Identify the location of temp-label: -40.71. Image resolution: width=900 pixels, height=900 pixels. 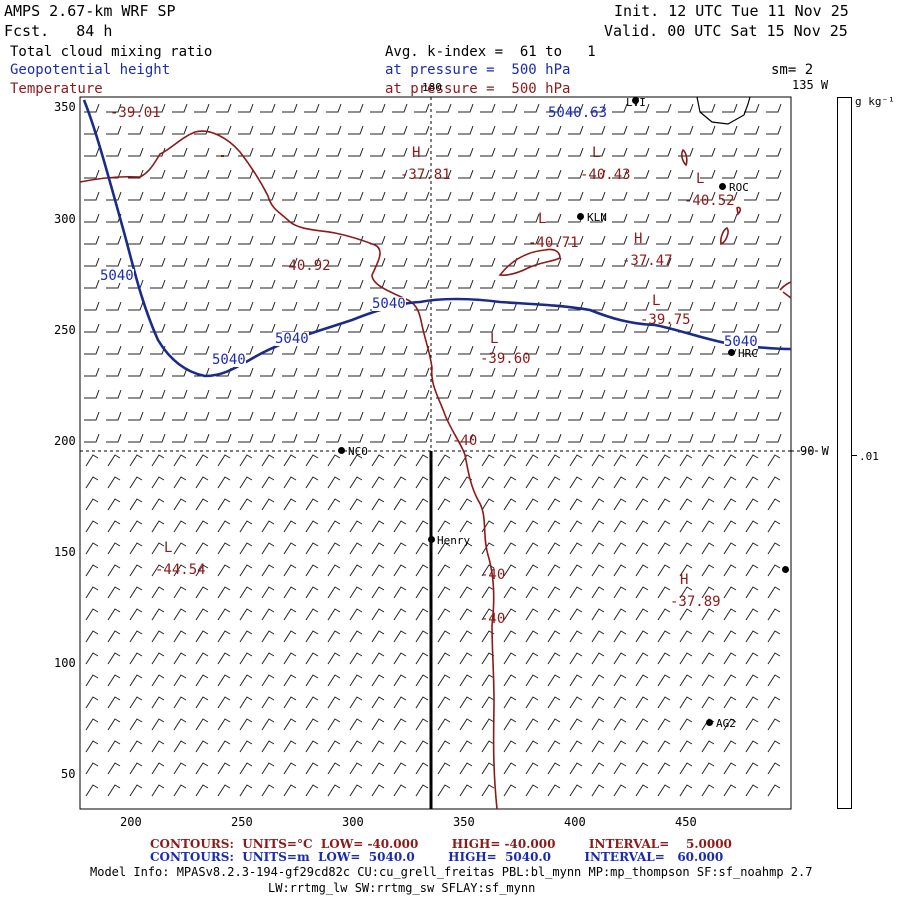
(553, 243).